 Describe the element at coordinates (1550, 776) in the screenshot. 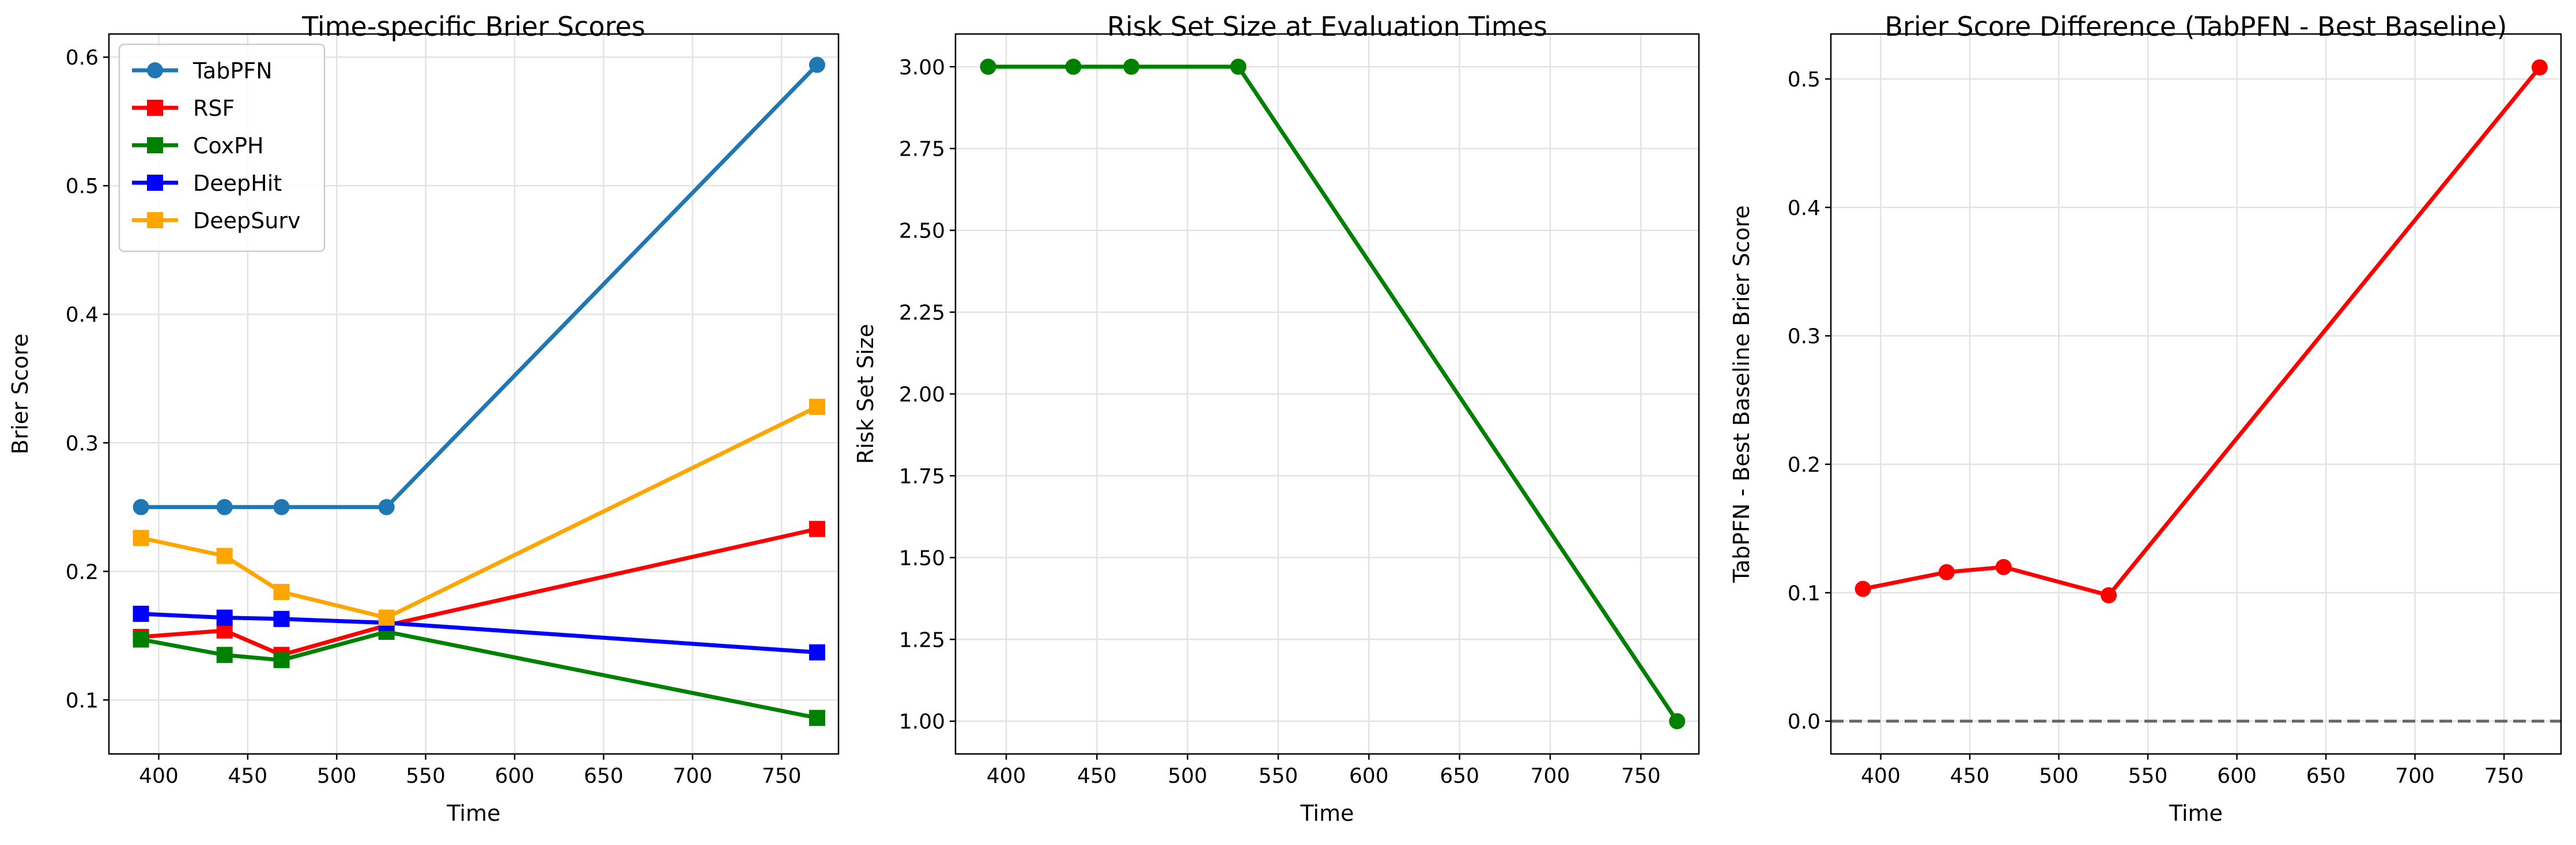

I see `chart-2-x-tick-label: 700` at that location.